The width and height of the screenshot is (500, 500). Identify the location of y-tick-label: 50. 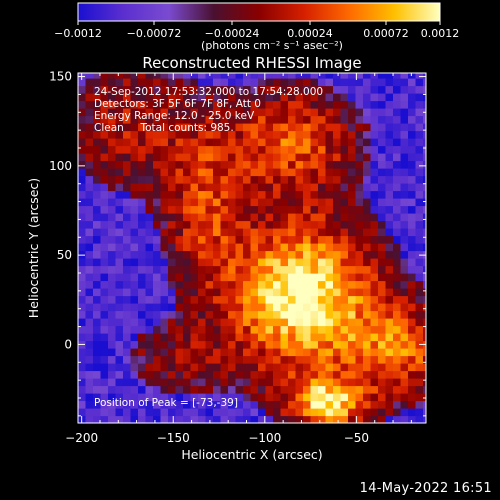
(64, 255).